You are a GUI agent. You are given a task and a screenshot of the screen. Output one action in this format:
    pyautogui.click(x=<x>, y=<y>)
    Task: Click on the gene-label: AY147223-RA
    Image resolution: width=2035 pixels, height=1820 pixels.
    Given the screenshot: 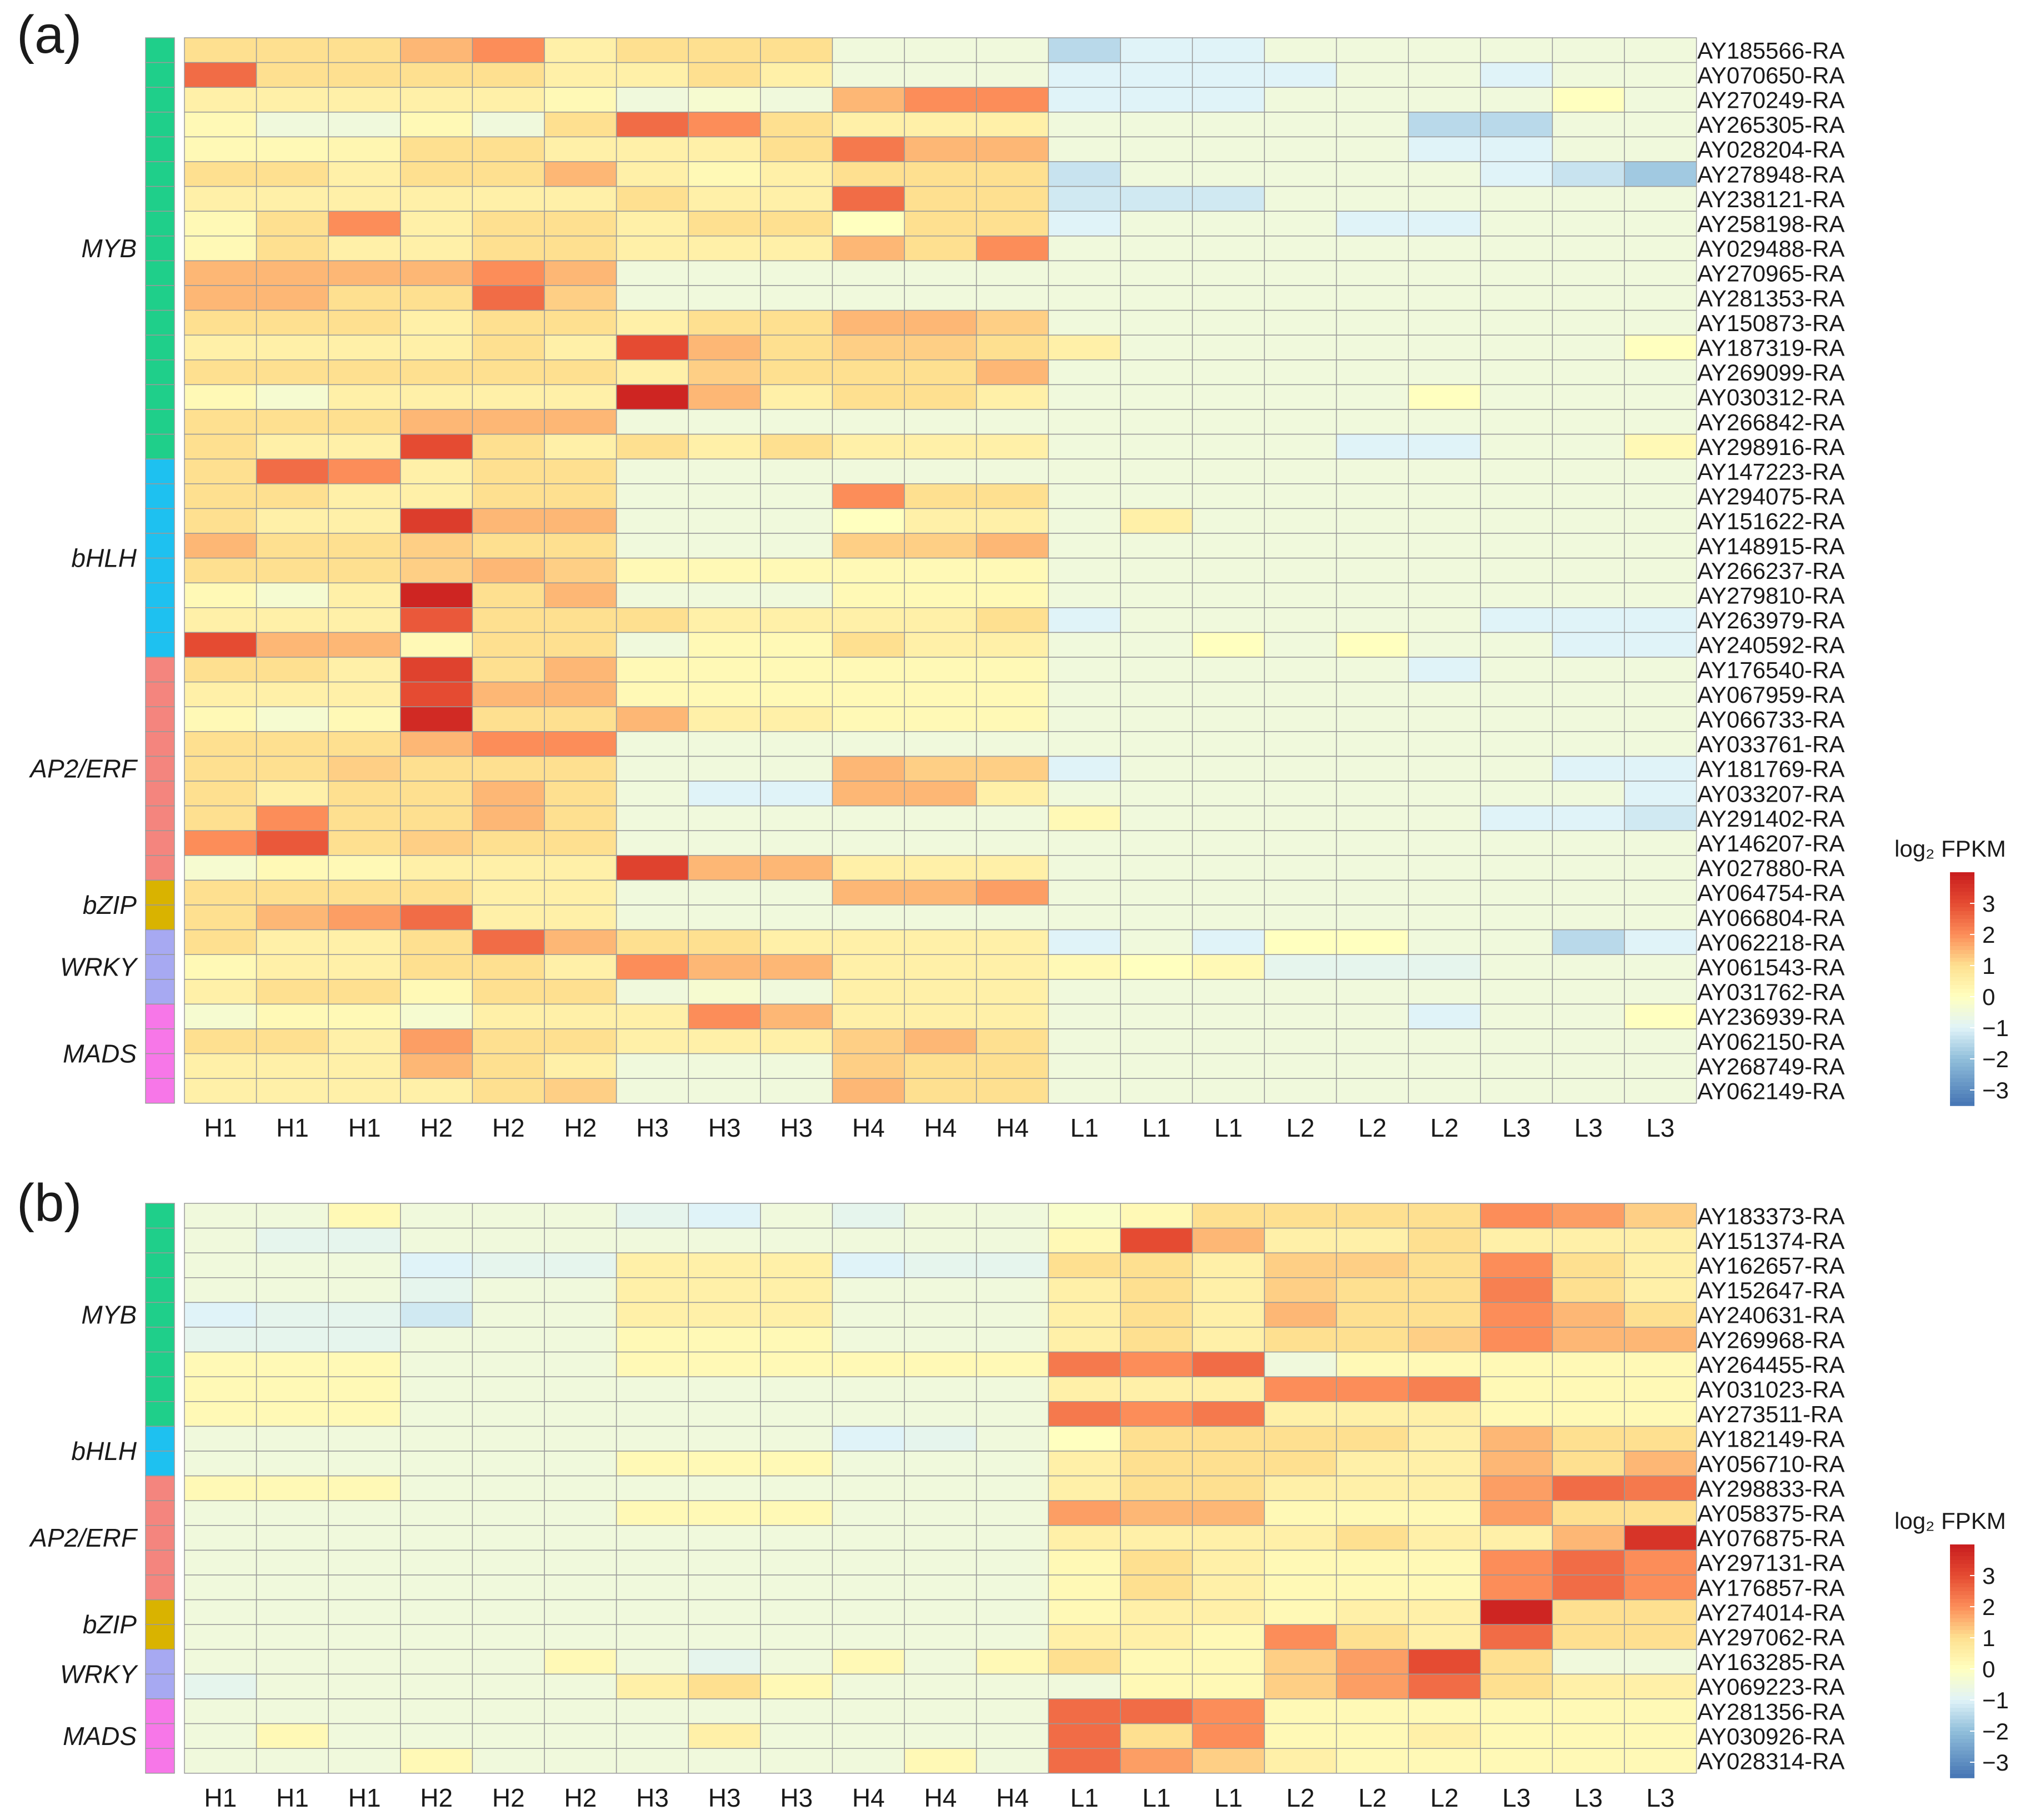 What is the action you would take?
    pyautogui.click(x=1771, y=472)
    